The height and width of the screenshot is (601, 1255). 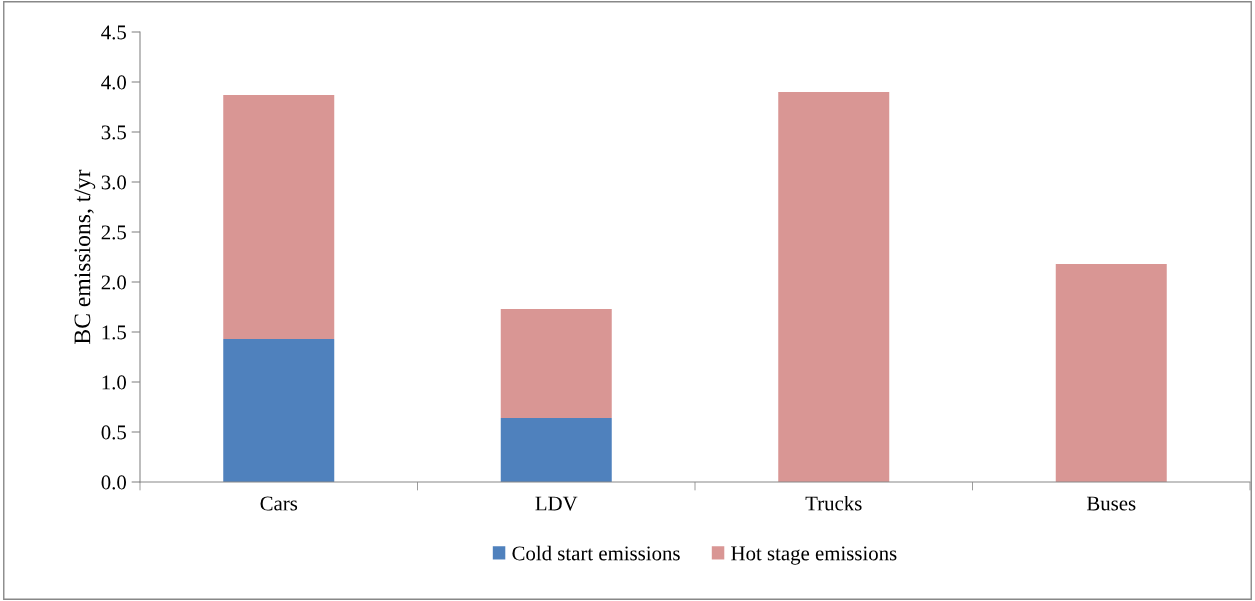 What do you see at coordinates (556, 503) in the screenshot?
I see `x-tick-label: LDV` at bounding box center [556, 503].